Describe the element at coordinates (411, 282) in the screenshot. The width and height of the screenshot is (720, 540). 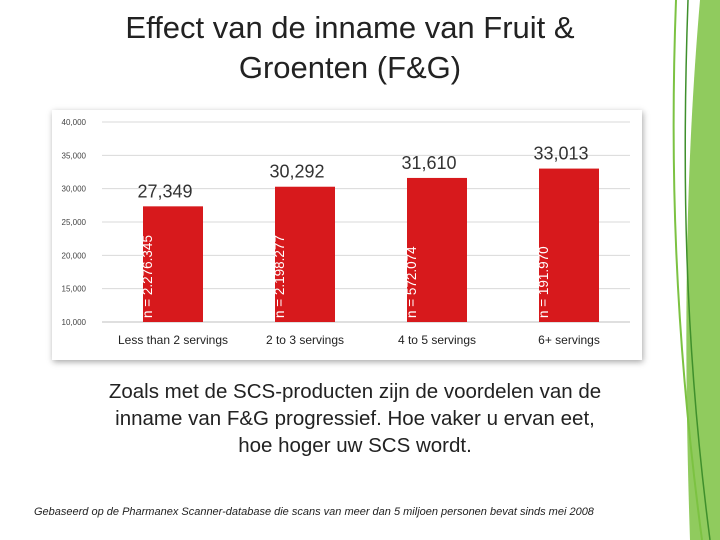
I see `bar-annotation: n = 572.074` at that location.